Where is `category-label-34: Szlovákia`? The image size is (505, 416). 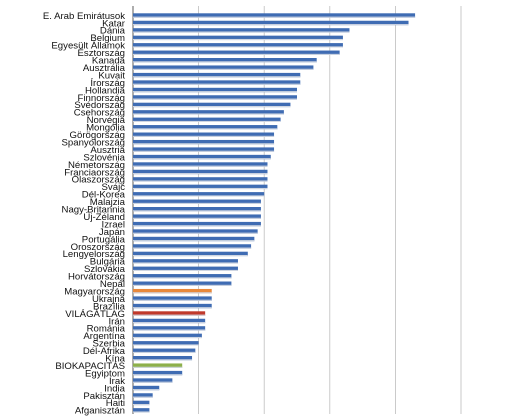
category-label-34: Szlovákia is located at coordinates (105, 269).